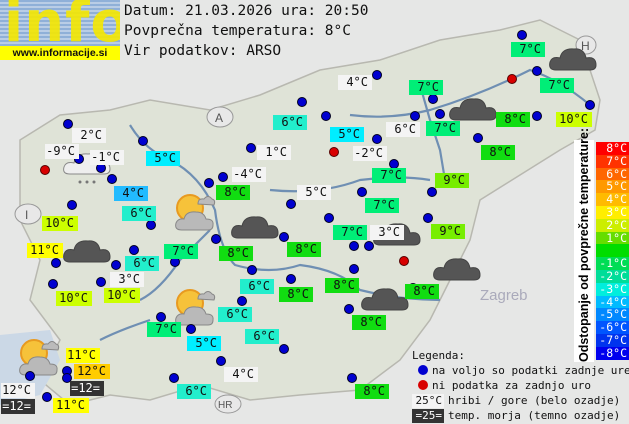 This screenshot has height=424, width=629. I want to click on station-temperature-label: 2°C, so click(89, 135).